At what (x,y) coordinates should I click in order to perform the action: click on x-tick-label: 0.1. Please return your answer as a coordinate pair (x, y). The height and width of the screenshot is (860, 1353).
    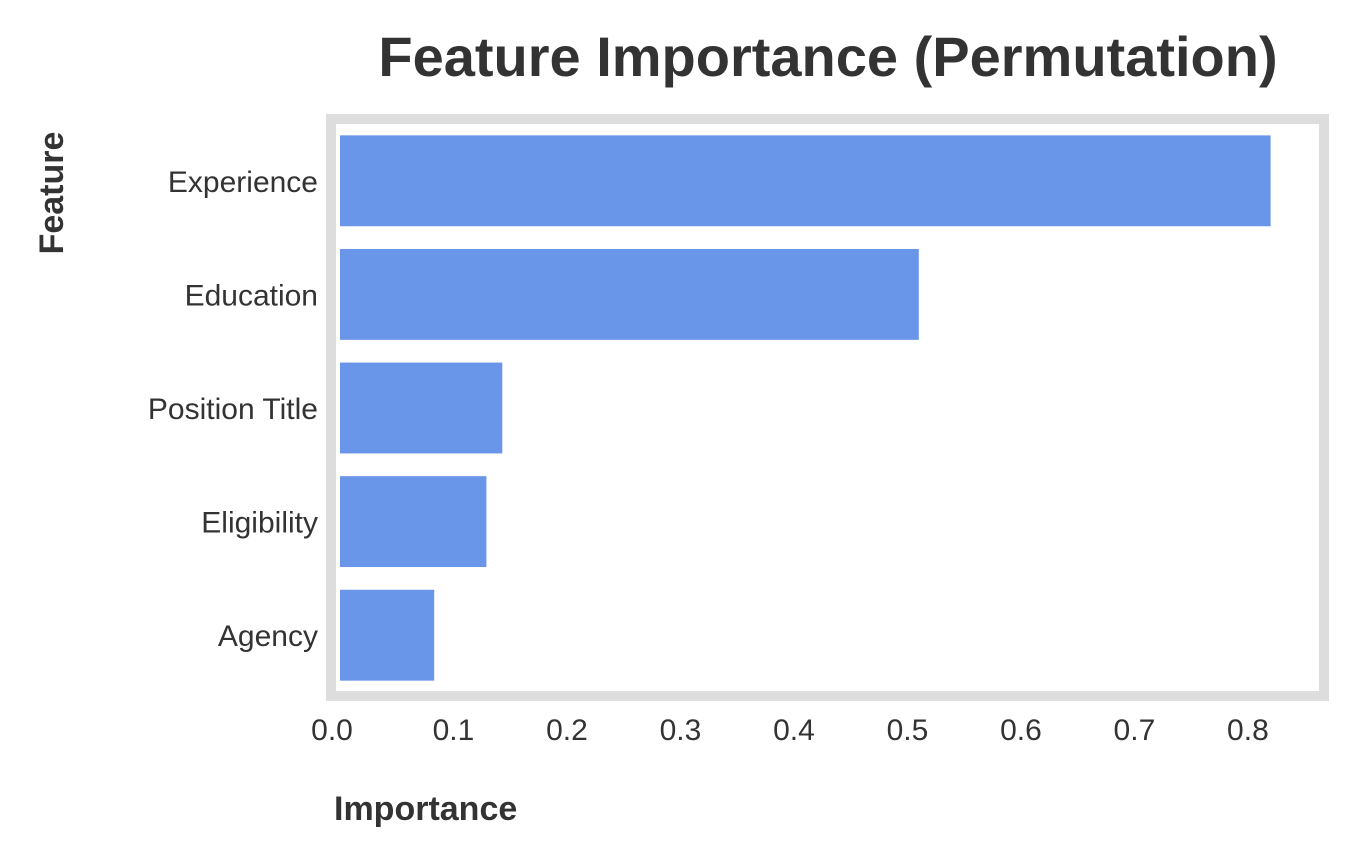
    Looking at the image, I should click on (454, 730).